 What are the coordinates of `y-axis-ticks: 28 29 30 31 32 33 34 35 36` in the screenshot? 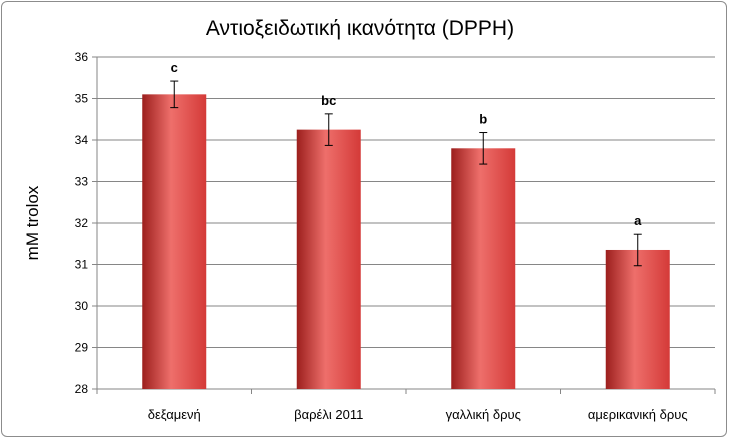 It's located at (86, 223).